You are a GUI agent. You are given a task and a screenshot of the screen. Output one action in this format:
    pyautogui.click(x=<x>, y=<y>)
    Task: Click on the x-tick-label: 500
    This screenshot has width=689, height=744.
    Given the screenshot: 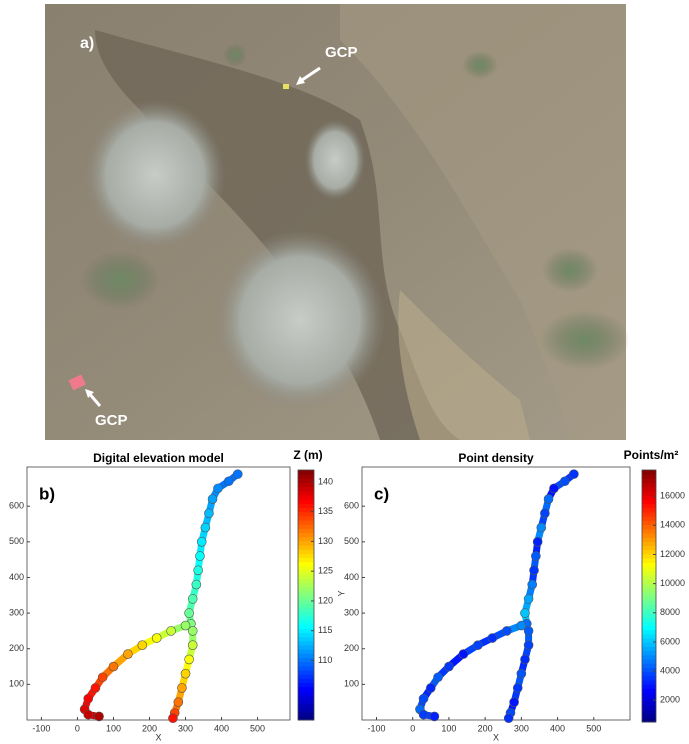 What is the action you would take?
    pyautogui.click(x=593, y=728)
    